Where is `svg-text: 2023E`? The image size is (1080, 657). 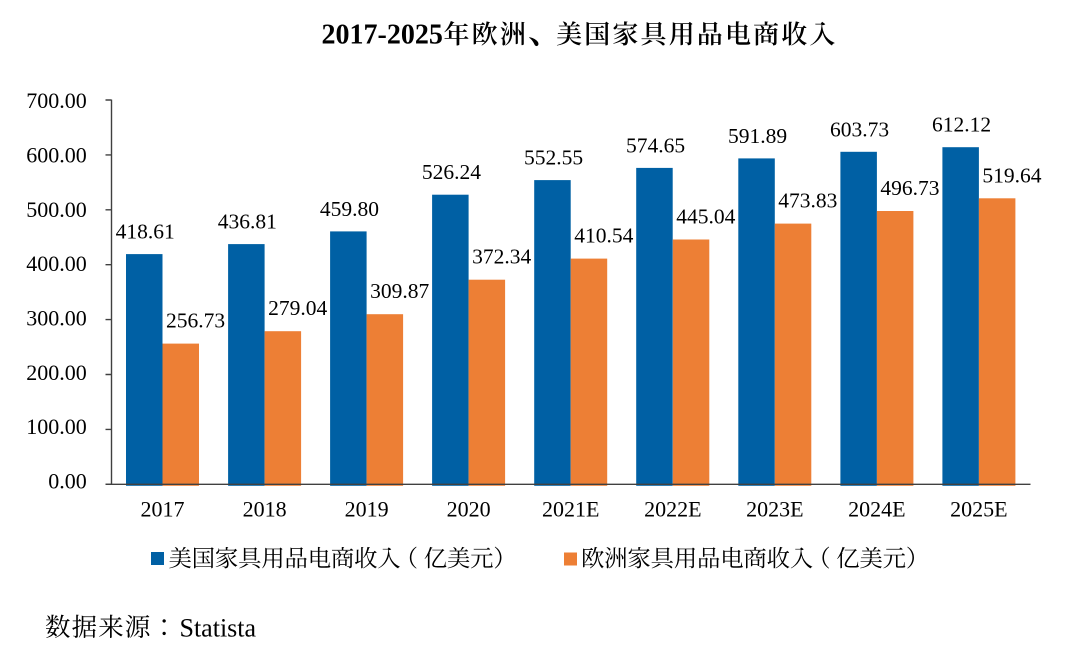 svg-text: 2023E is located at coordinates (774, 509).